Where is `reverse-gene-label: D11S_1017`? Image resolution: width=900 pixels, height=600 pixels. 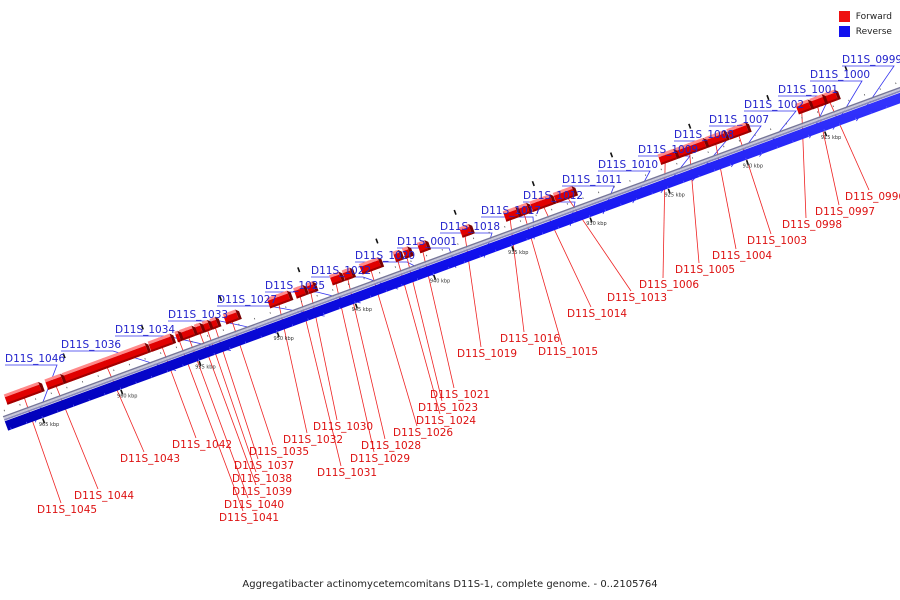
reverse-gene-label: D11S_1017 is located at coordinates (511, 211).